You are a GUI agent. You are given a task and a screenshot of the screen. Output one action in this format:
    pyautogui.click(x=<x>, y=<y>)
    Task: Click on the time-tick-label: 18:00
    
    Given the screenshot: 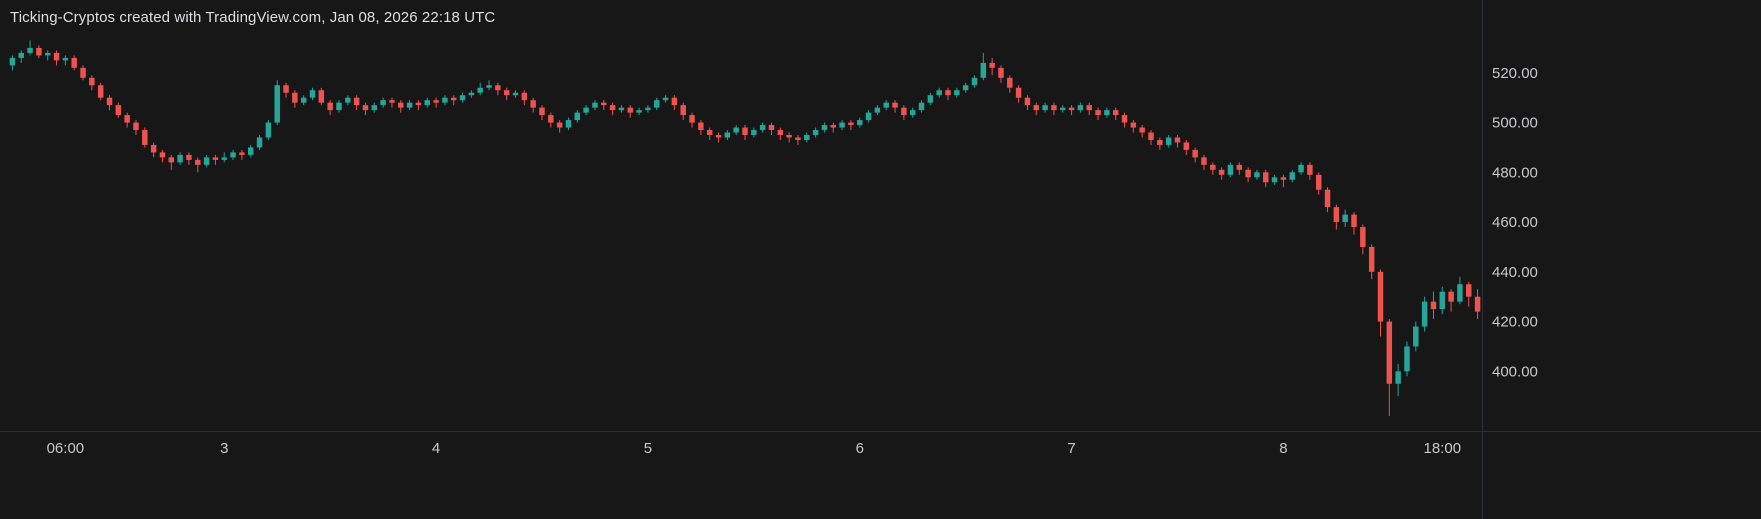 What is the action you would take?
    pyautogui.click(x=1443, y=448)
    